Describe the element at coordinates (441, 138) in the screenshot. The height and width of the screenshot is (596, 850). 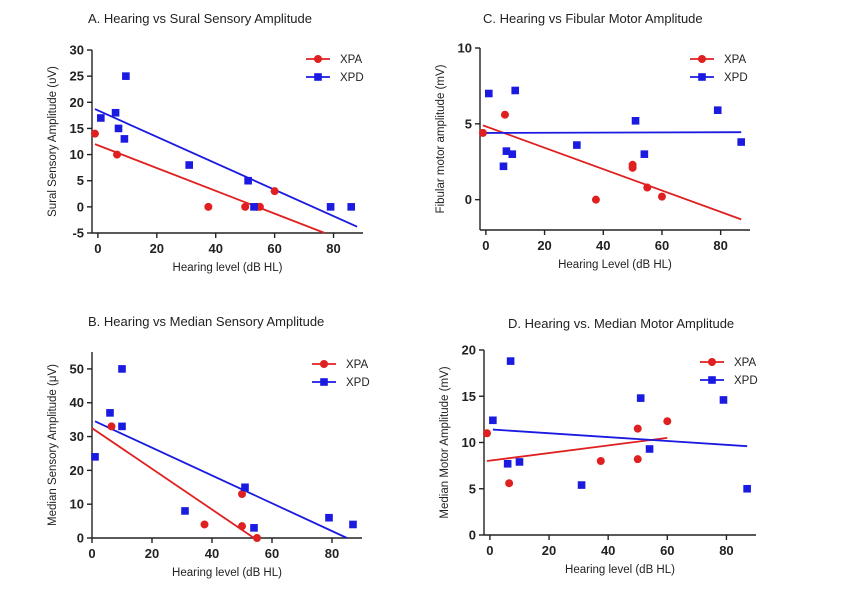
I see `y-axis-label: Fibular motor amplitude (mV)` at that location.